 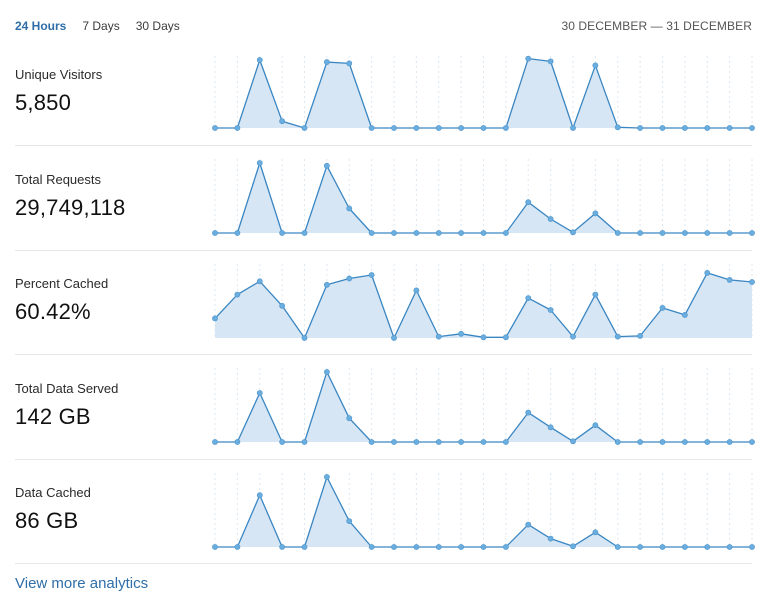 I want to click on tab-24-hours: 24 Hours, so click(x=41, y=26).